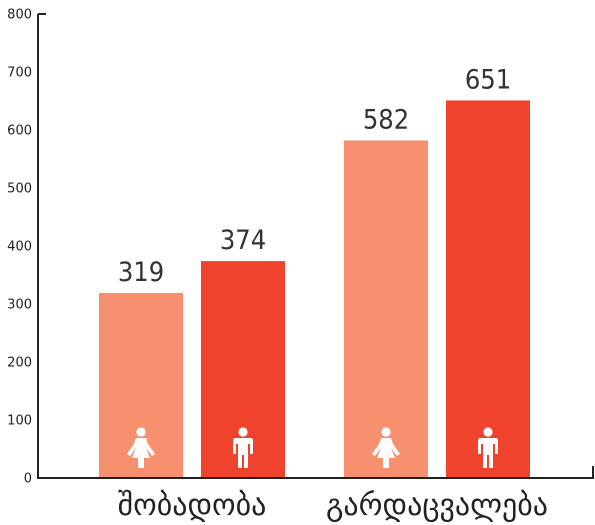 This screenshot has height=525, width=595. Describe the element at coordinates (19, 305) in the screenshot. I see `y-tick-label: 300` at that location.